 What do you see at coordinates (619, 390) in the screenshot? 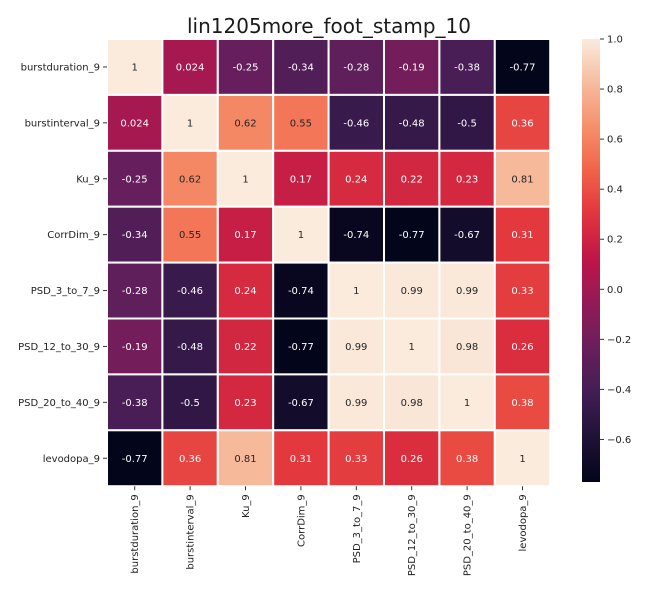
I see `colorbar-tick-label: −0.4` at bounding box center [619, 390].